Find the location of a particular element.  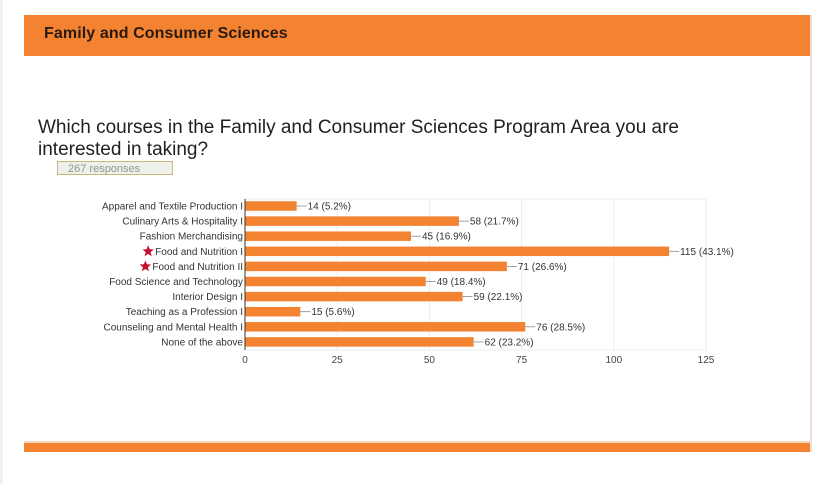

category-label: Counseling and Mental Health I is located at coordinates (173, 327).